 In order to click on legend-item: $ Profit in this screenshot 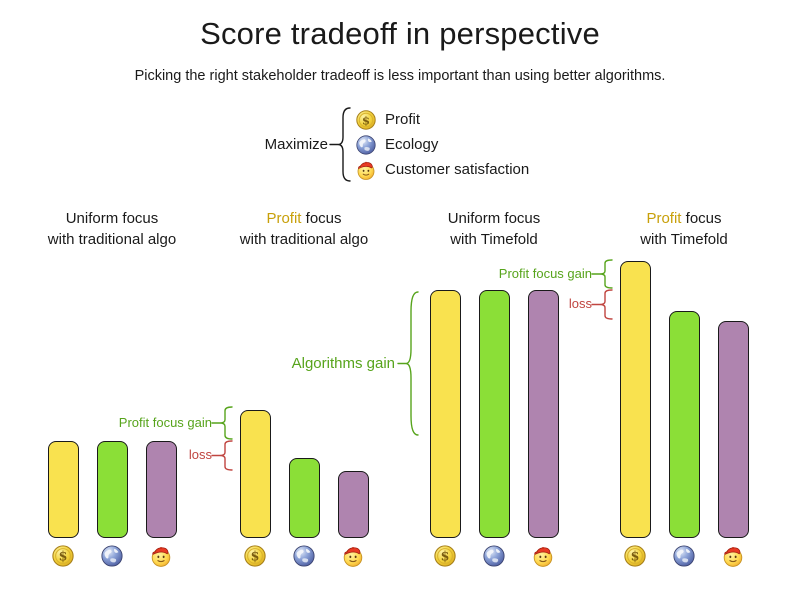, I will do `click(442, 119)`.